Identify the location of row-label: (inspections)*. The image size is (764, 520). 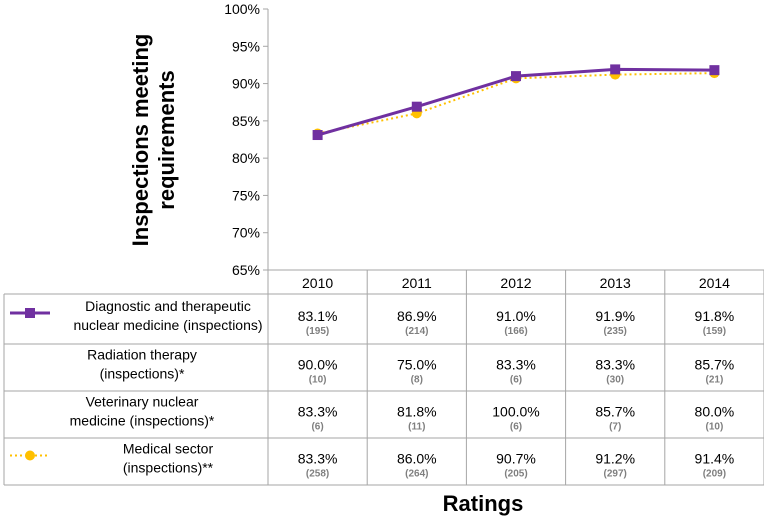
(142, 374).